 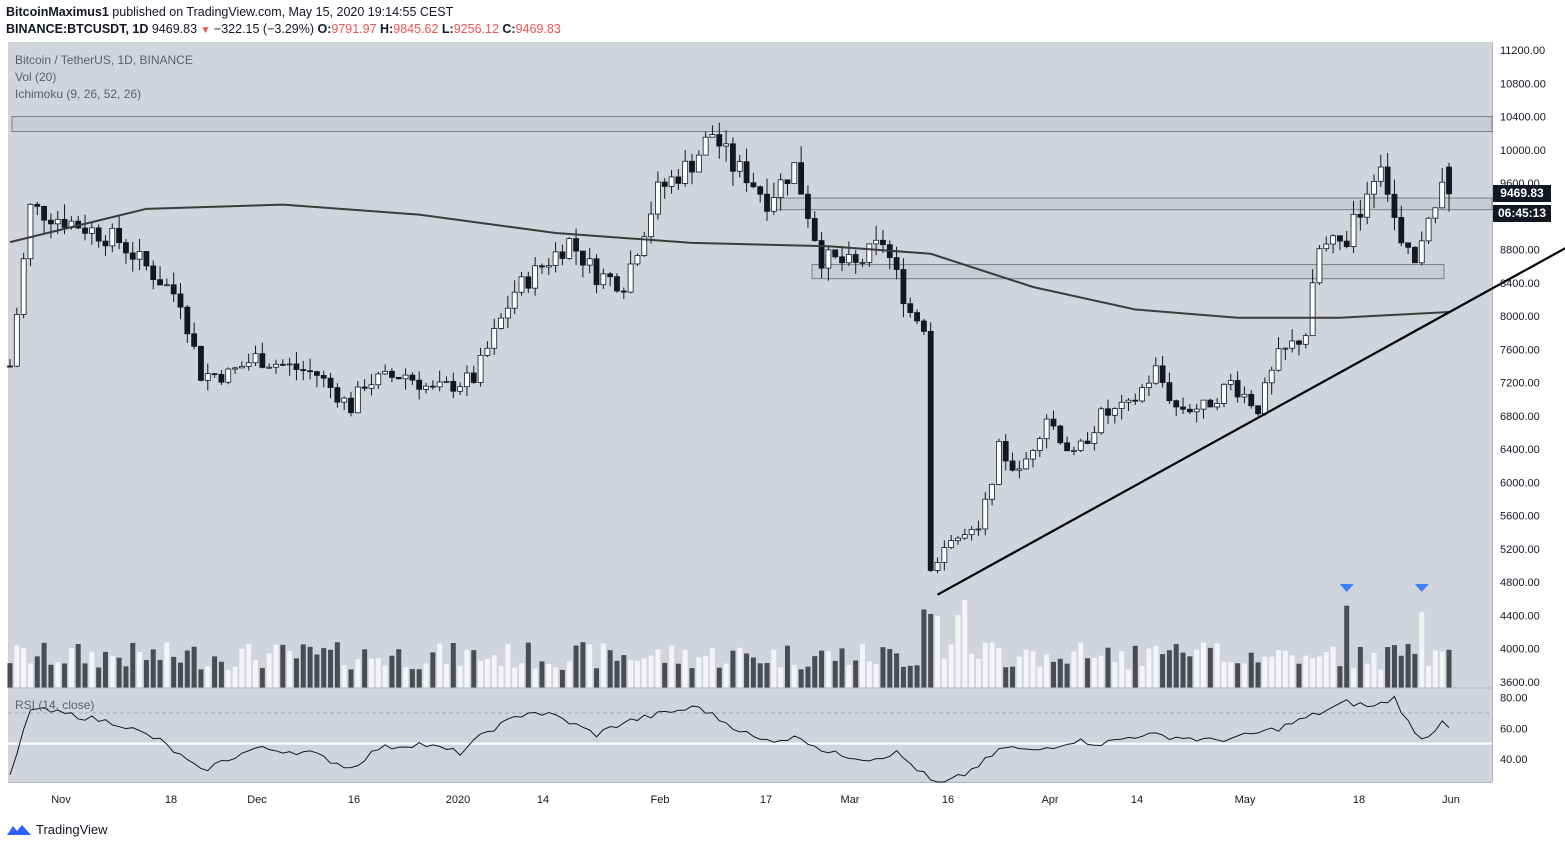 What do you see at coordinates (263, 29) in the screenshot?
I see `price-change: −322.15 (−3.29%)` at bounding box center [263, 29].